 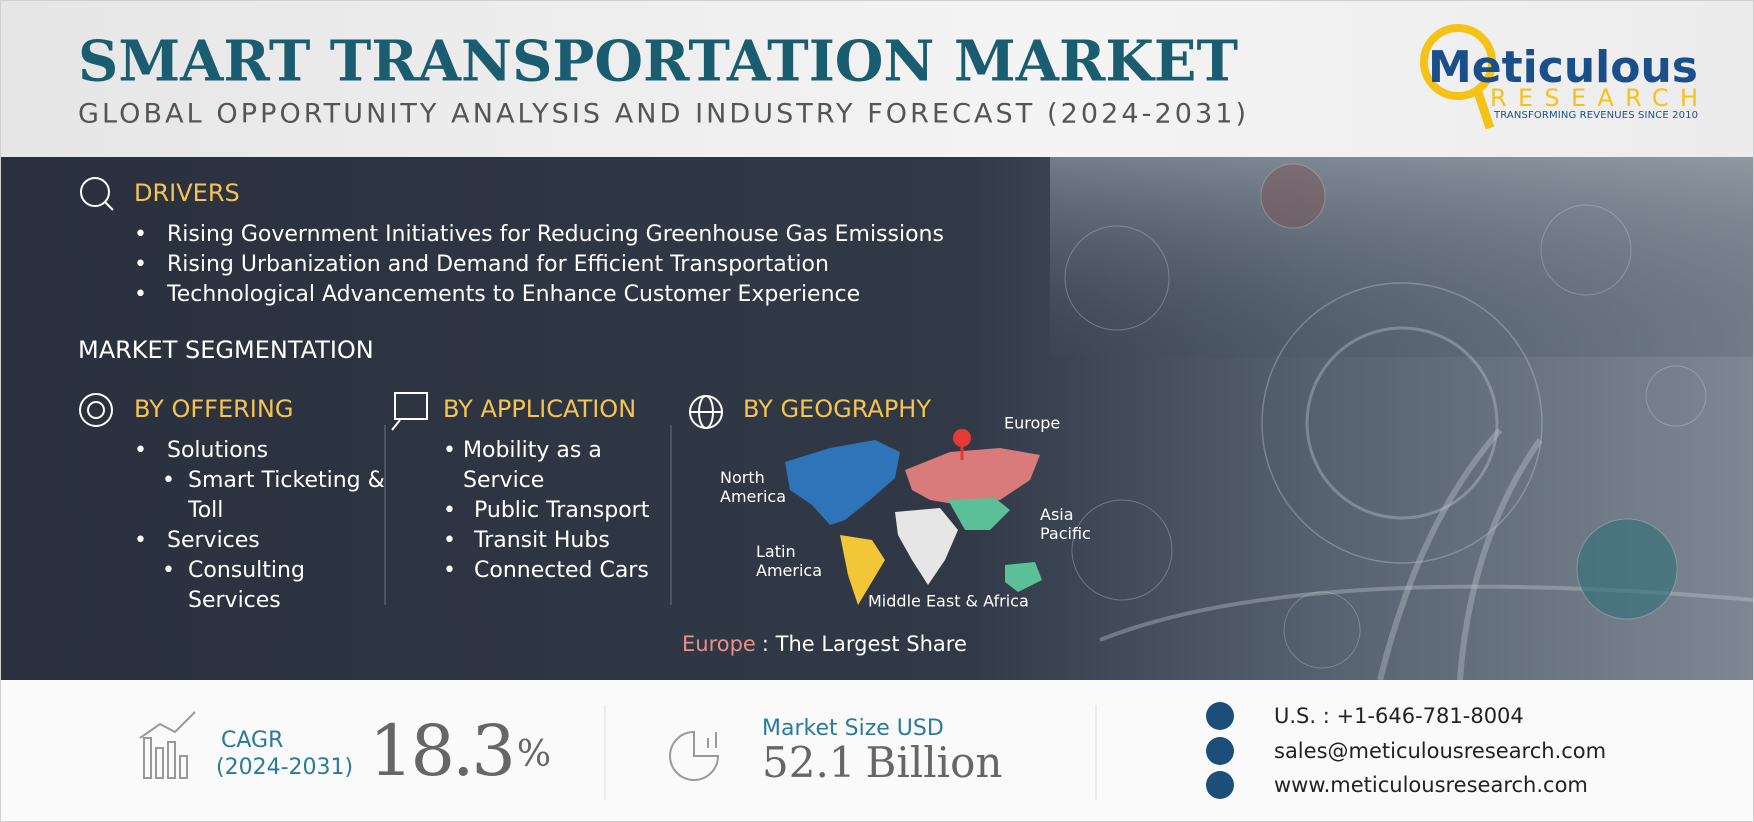 I want to click on map-label: Asia Pacific, so click(x=1065, y=524).